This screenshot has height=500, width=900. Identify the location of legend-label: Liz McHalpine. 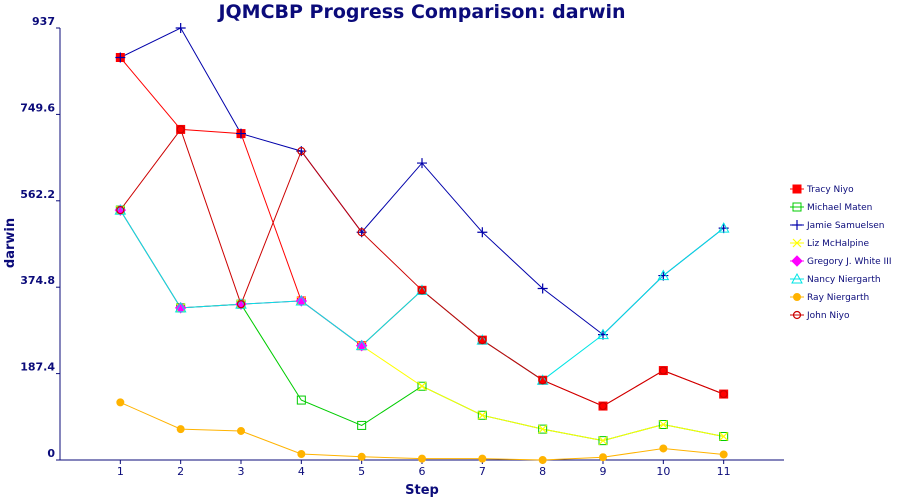
(838, 244).